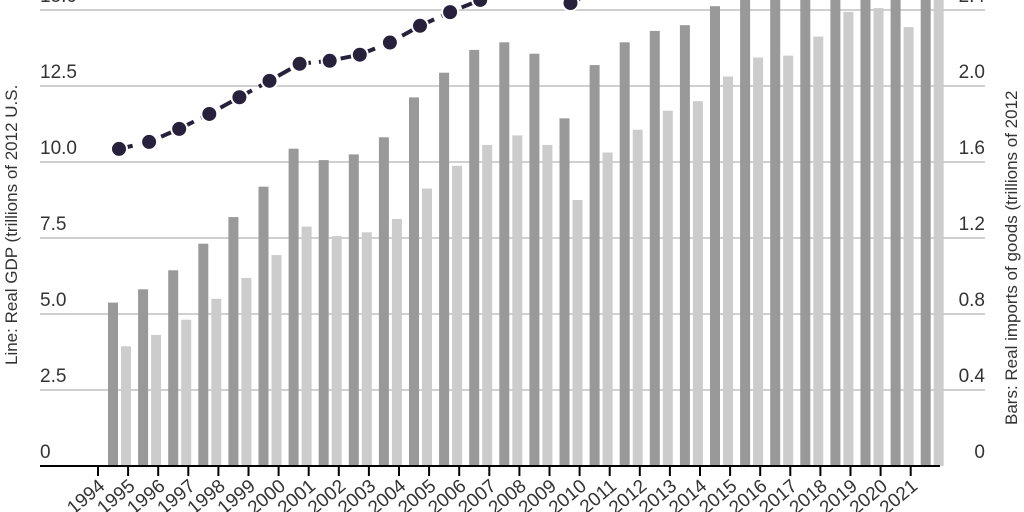  Describe the element at coordinates (972, 376) in the screenshot. I see `right-tick-label: 0.4` at that location.